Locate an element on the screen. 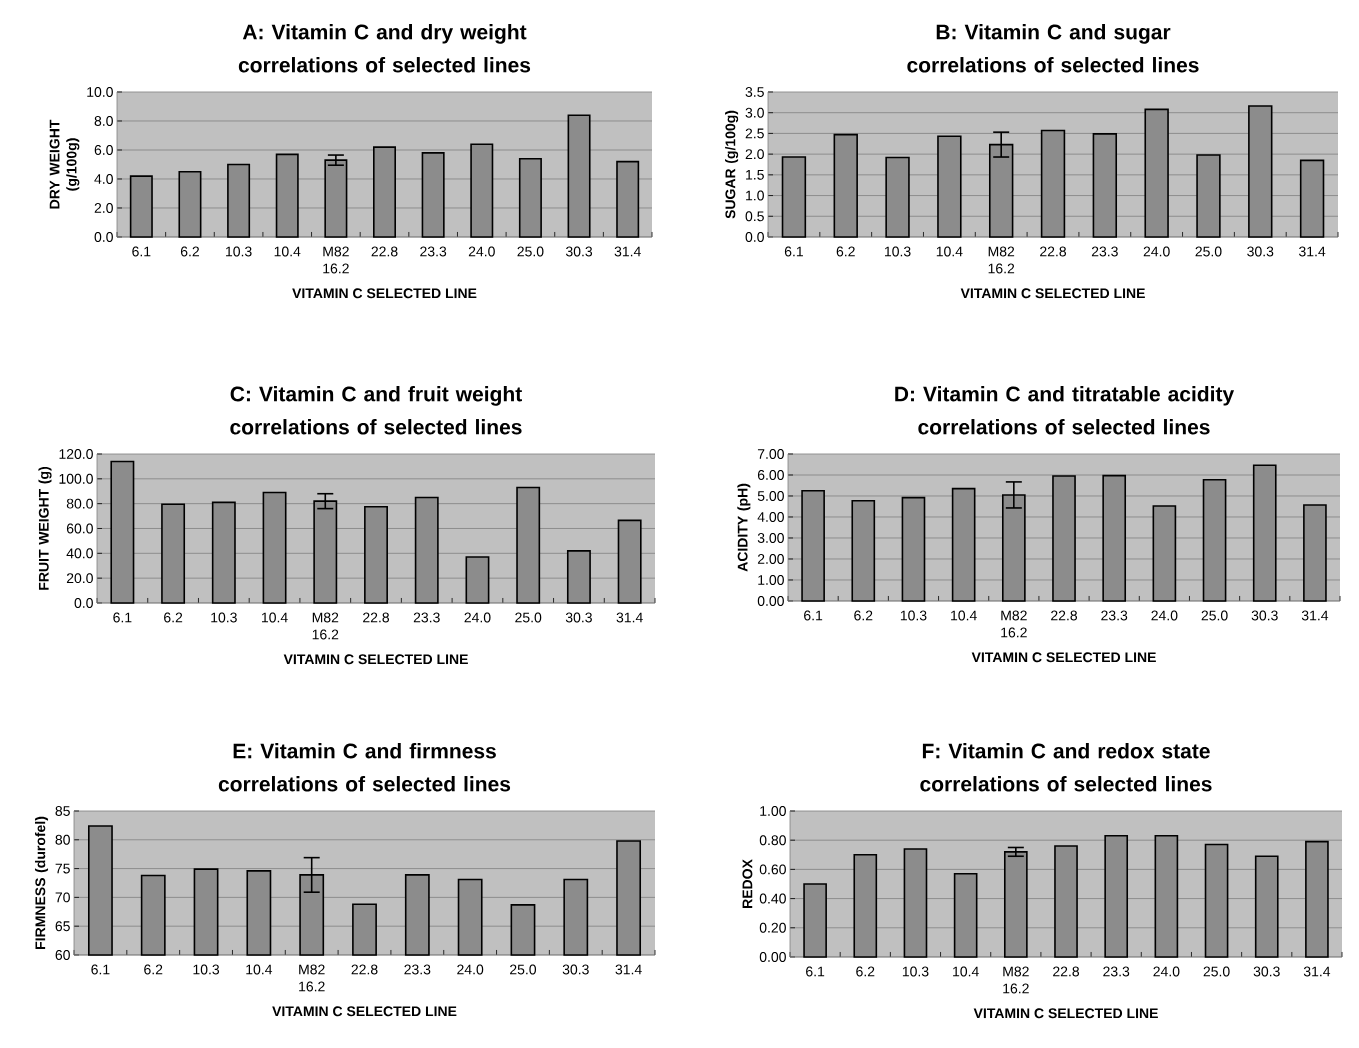  y-tick-label: 80 is located at coordinates (62, 839).